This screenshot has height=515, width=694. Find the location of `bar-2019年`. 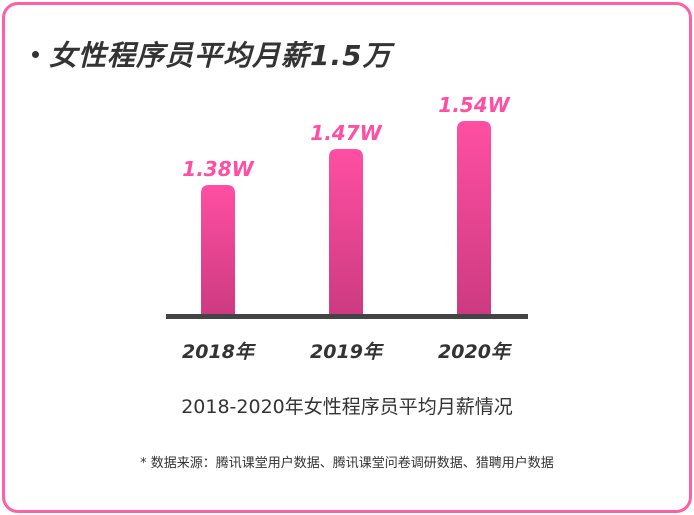

bar-2019年 is located at coordinates (346, 233).